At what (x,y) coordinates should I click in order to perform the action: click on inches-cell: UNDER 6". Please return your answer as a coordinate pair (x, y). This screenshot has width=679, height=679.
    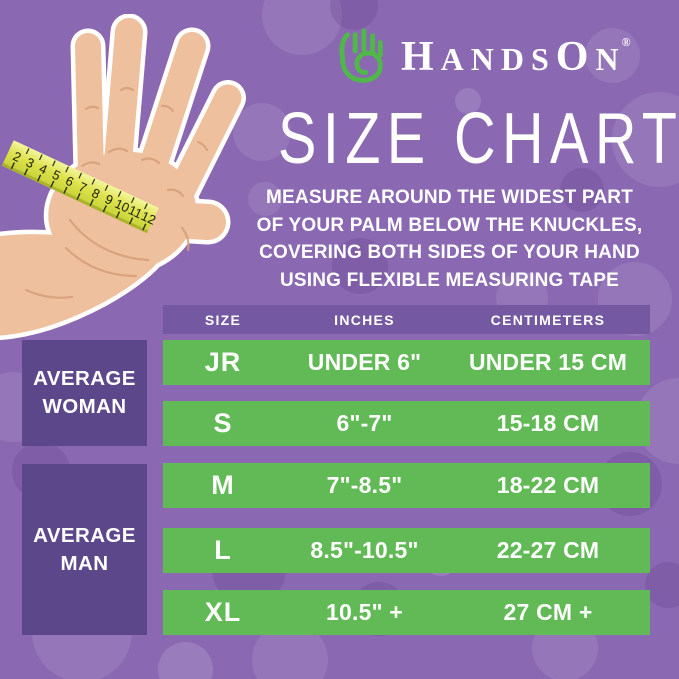
    Looking at the image, I should click on (364, 362).